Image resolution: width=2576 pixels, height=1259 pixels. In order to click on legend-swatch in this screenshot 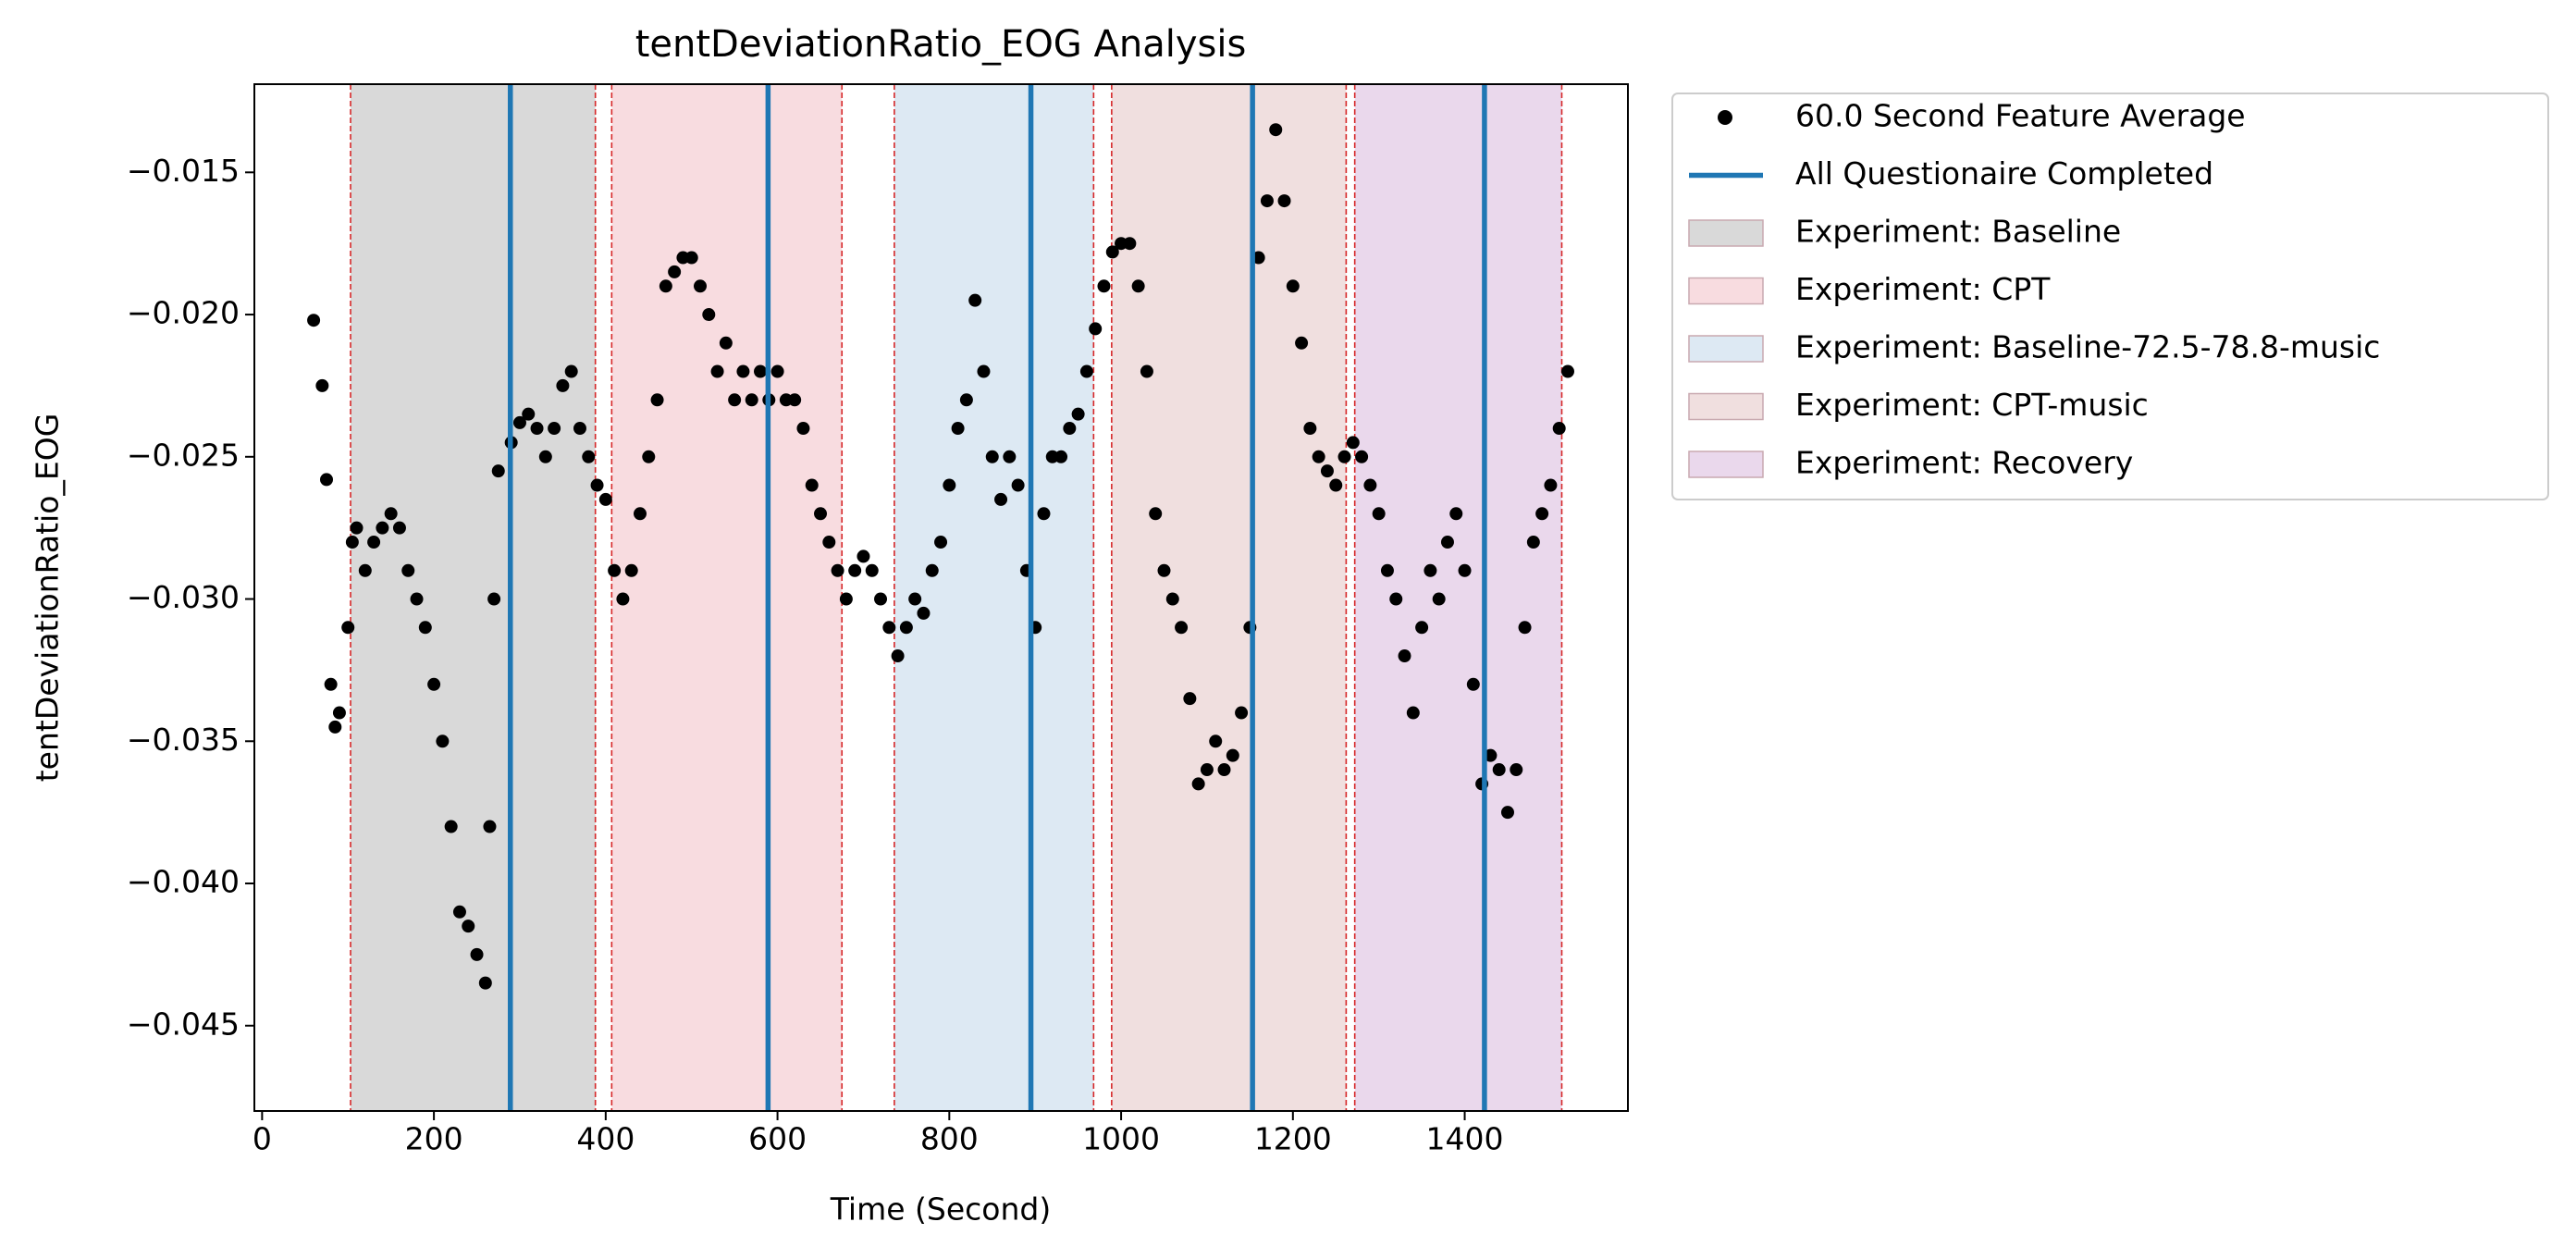, I will do `click(1726, 233)`.